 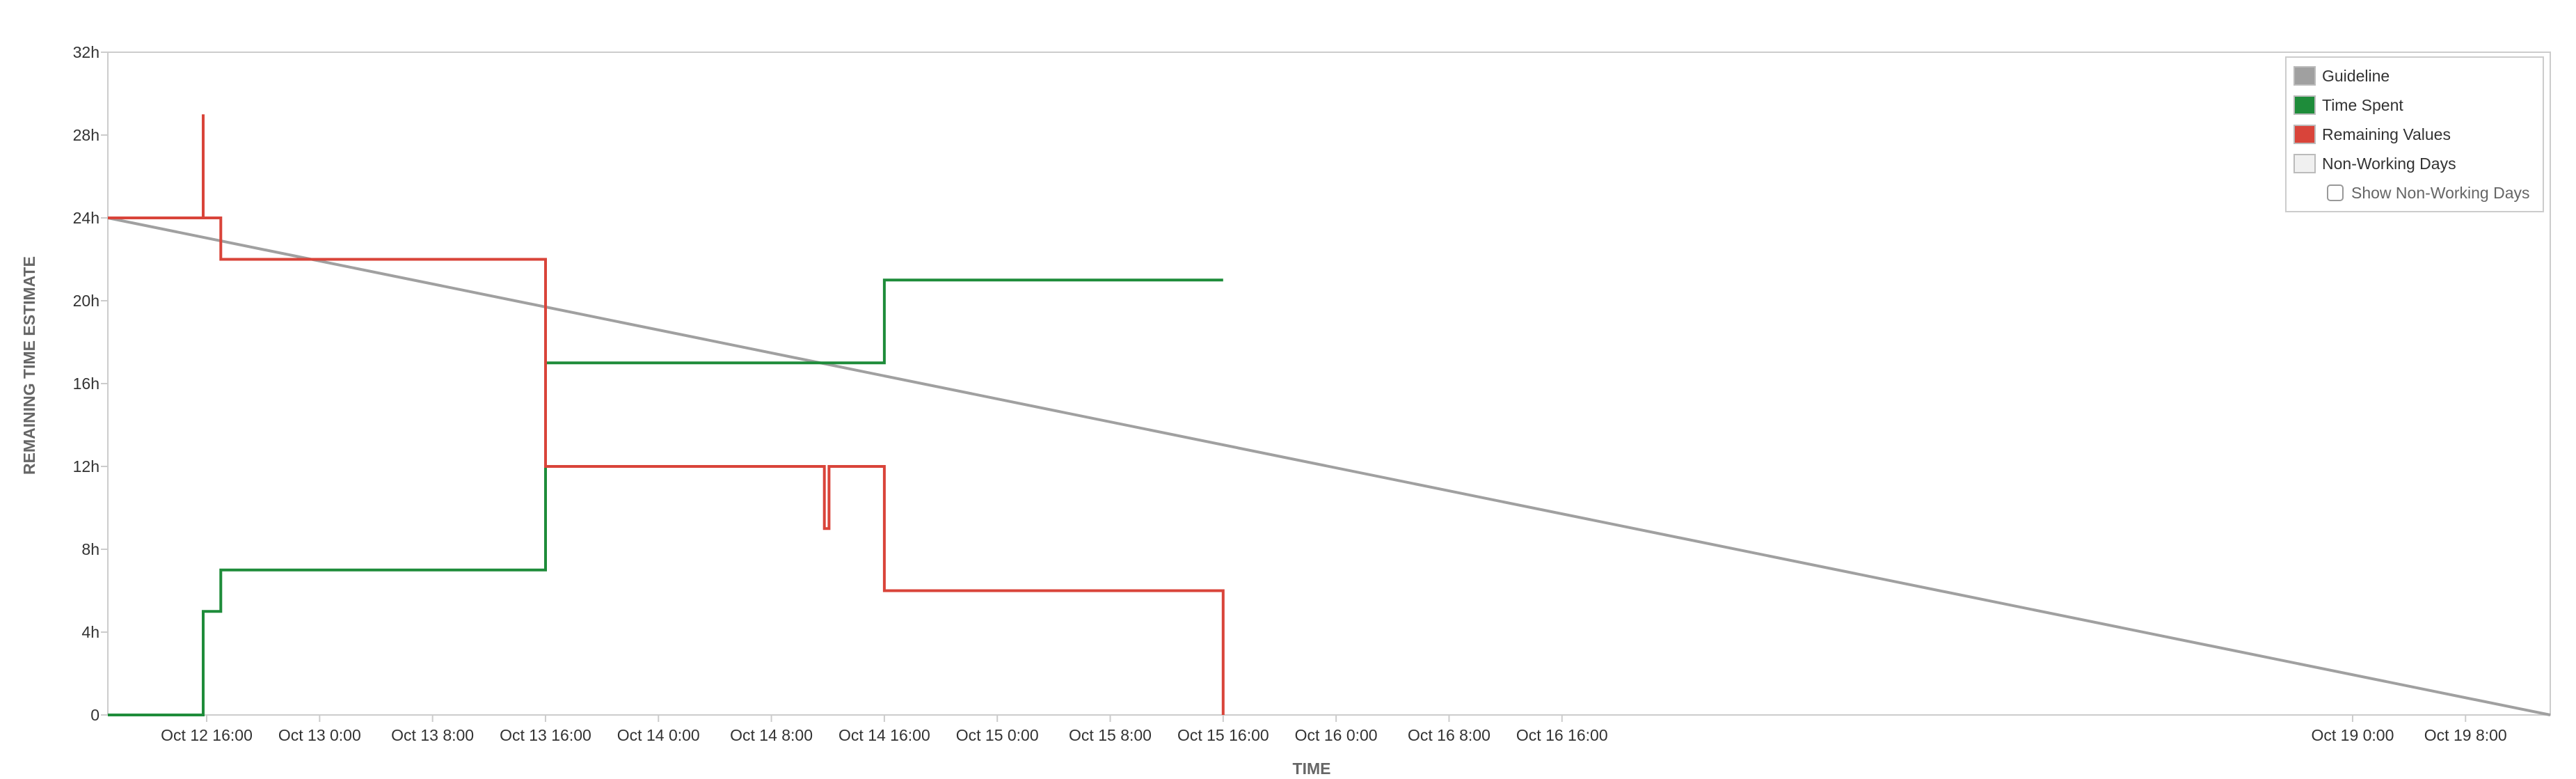 I want to click on x-tick-label: Oct 12 16:00, so click(x=207, y=735).